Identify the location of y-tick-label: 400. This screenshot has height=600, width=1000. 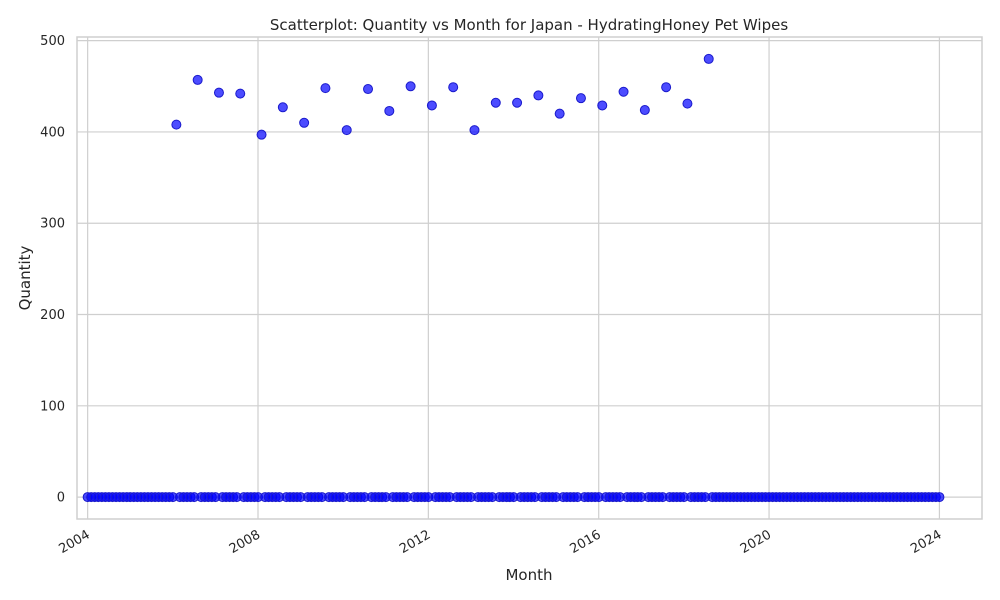
(52, 132).